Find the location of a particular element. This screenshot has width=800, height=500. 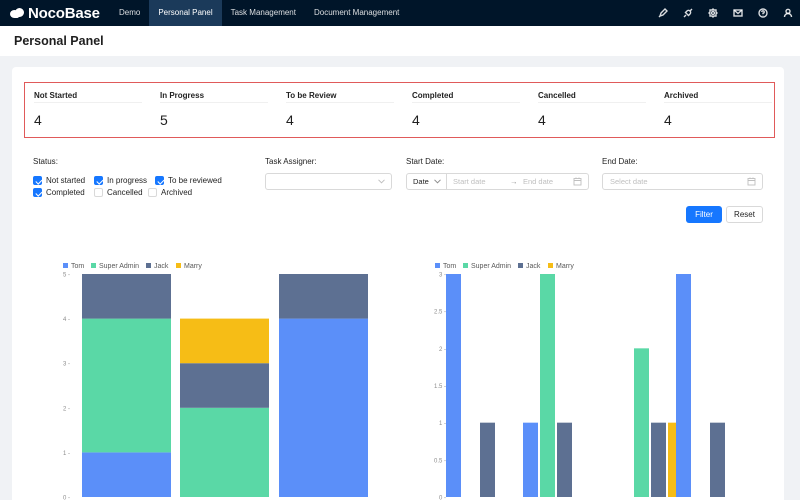

stat-value: 5 is located at coordinates (164, 120).